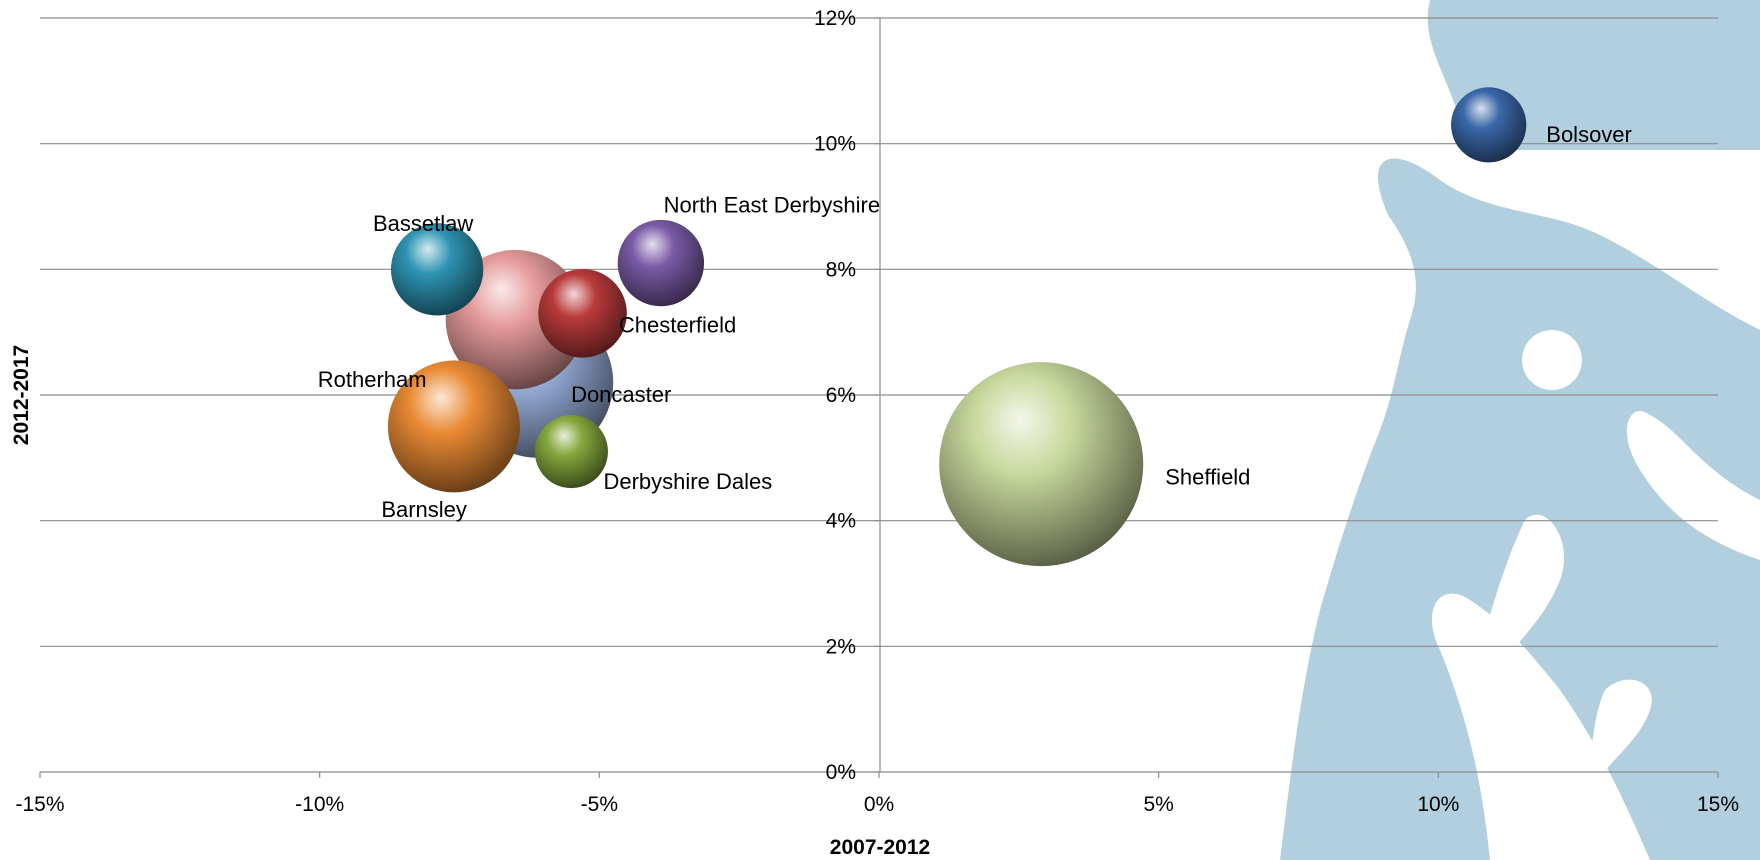 Image resolution: width=1760 pixels, height=860 pixels. Describe the element at coordinates (1718, 804) in the screenshot. I see `x-tick-label: 15%` at that location.